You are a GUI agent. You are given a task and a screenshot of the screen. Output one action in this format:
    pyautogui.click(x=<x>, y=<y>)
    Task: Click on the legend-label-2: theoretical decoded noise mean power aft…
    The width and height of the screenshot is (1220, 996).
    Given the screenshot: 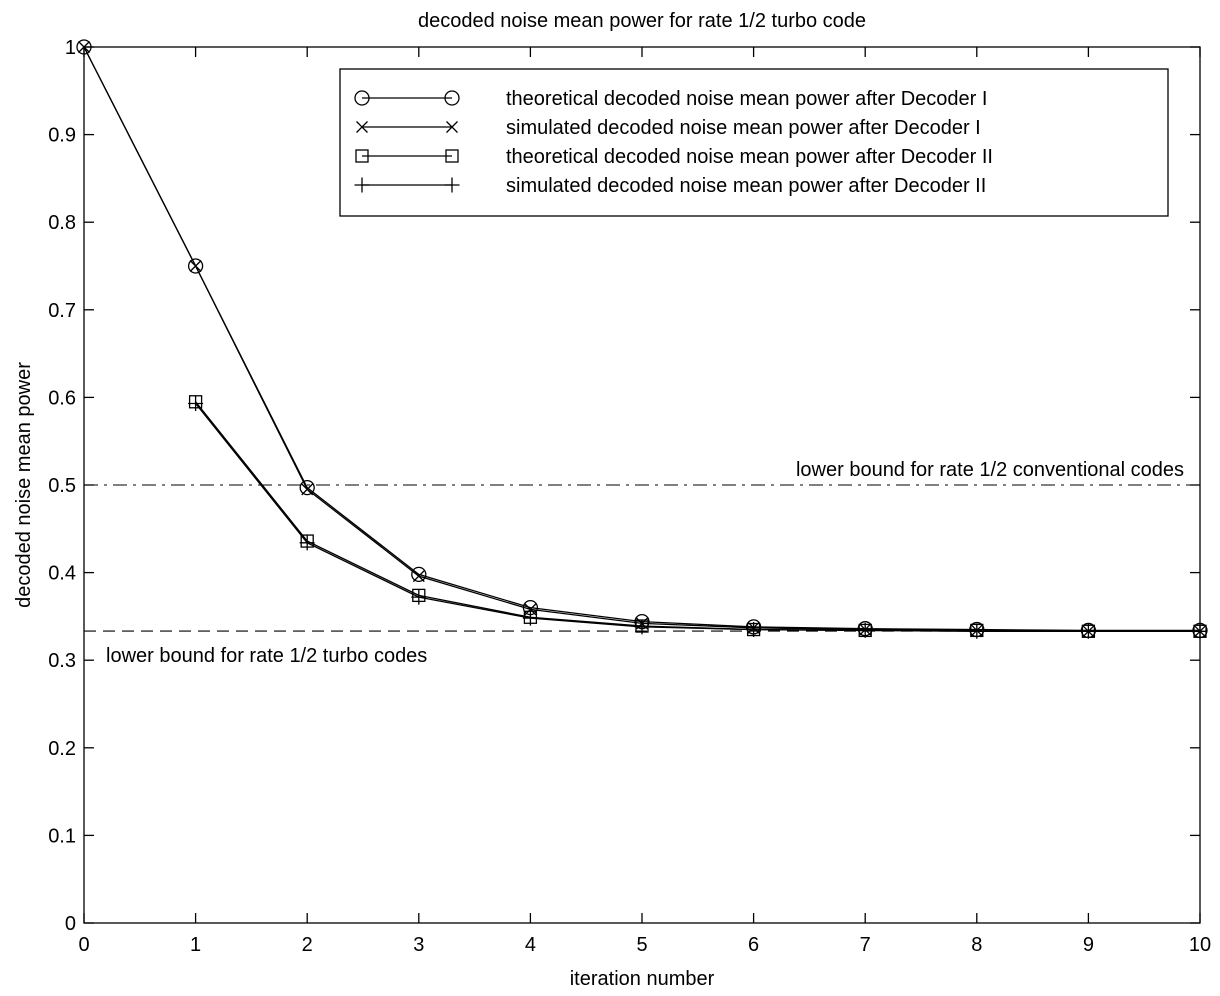 What is the action you would take?
    pyautogui.click(x=749, y=157)
    